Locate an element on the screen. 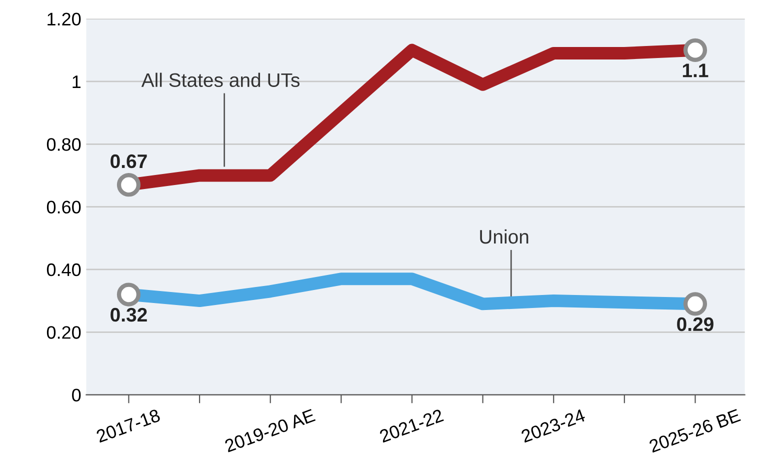 Image resolution: width=784 pixels, height=470 pixels. y-tick-label: 0.80 is located at coordinates (63, 144).